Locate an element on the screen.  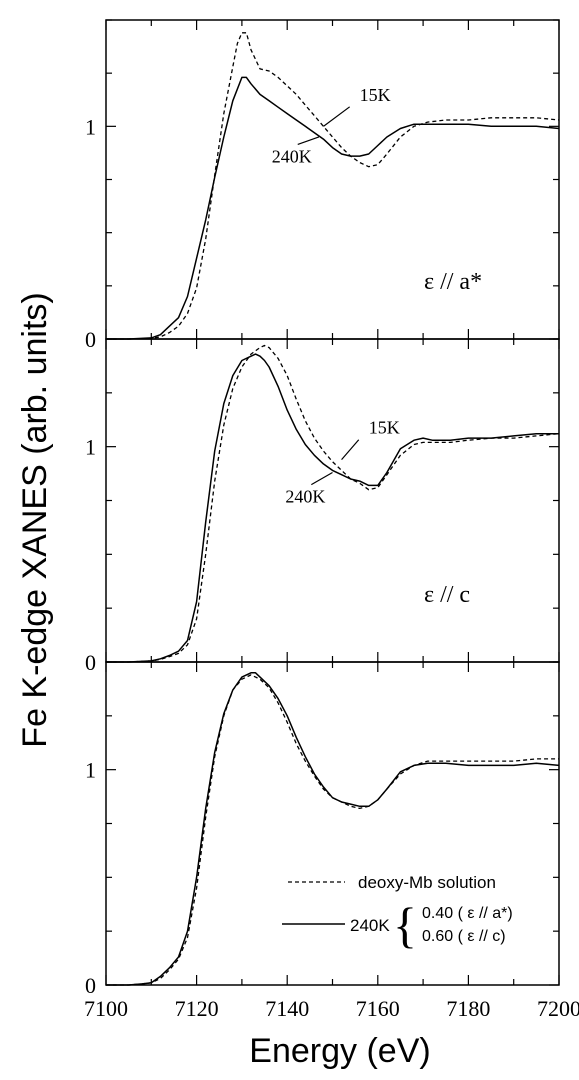
x-tick-label: 7160 is located at coordinates (378, 1008).